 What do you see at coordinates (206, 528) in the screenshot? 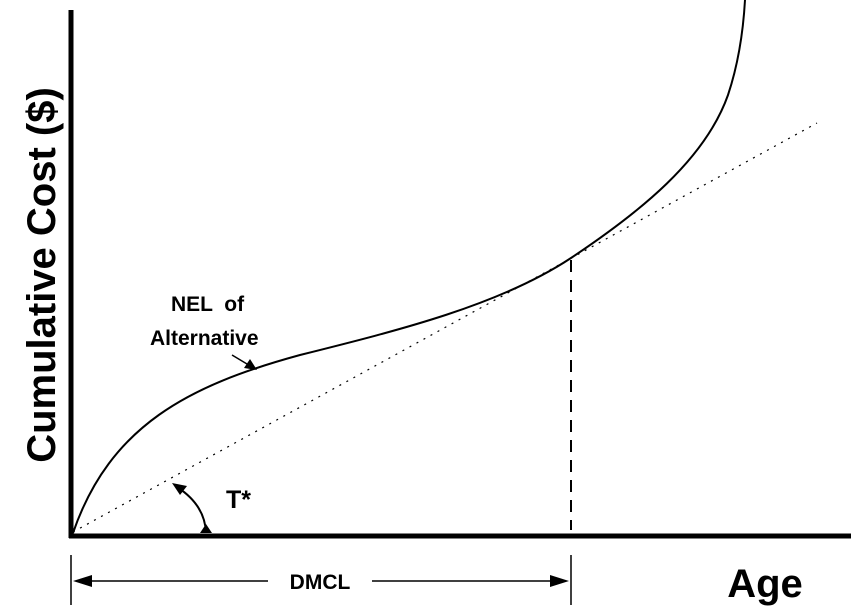
I see `angle-arrowhead-lower` at bounding box center [206, 528].